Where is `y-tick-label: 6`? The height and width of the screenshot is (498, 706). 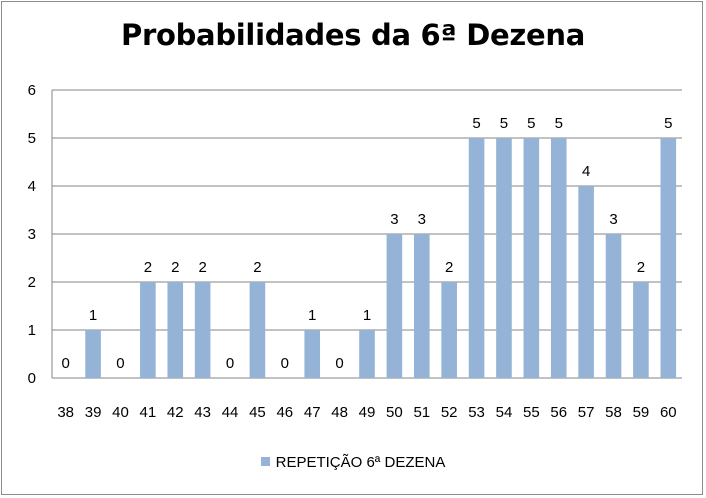 y-tick-label: 6 is located at coordinates (32, 90).